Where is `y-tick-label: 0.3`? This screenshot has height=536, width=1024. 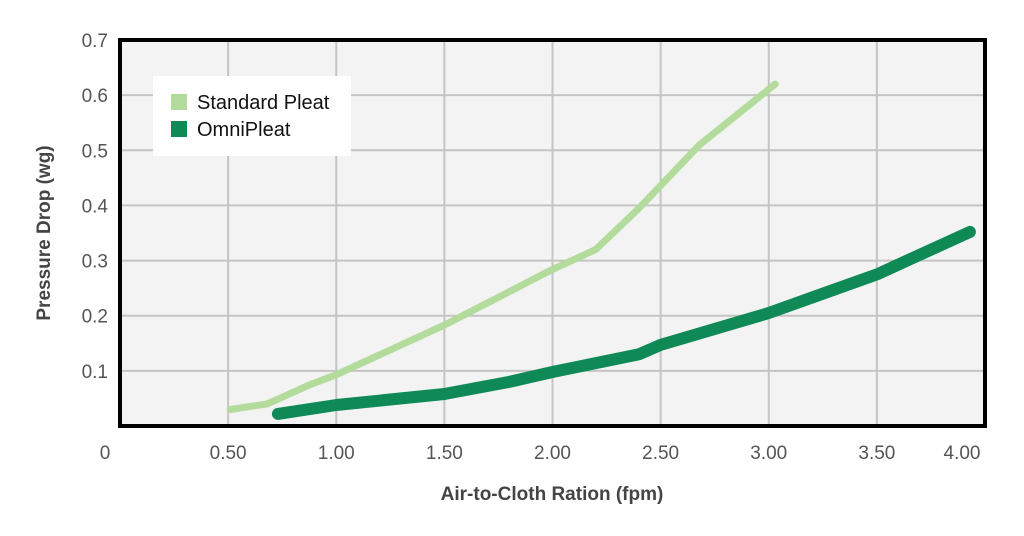 y-tick-label: 0.3 is located at coordinates (95, 262).